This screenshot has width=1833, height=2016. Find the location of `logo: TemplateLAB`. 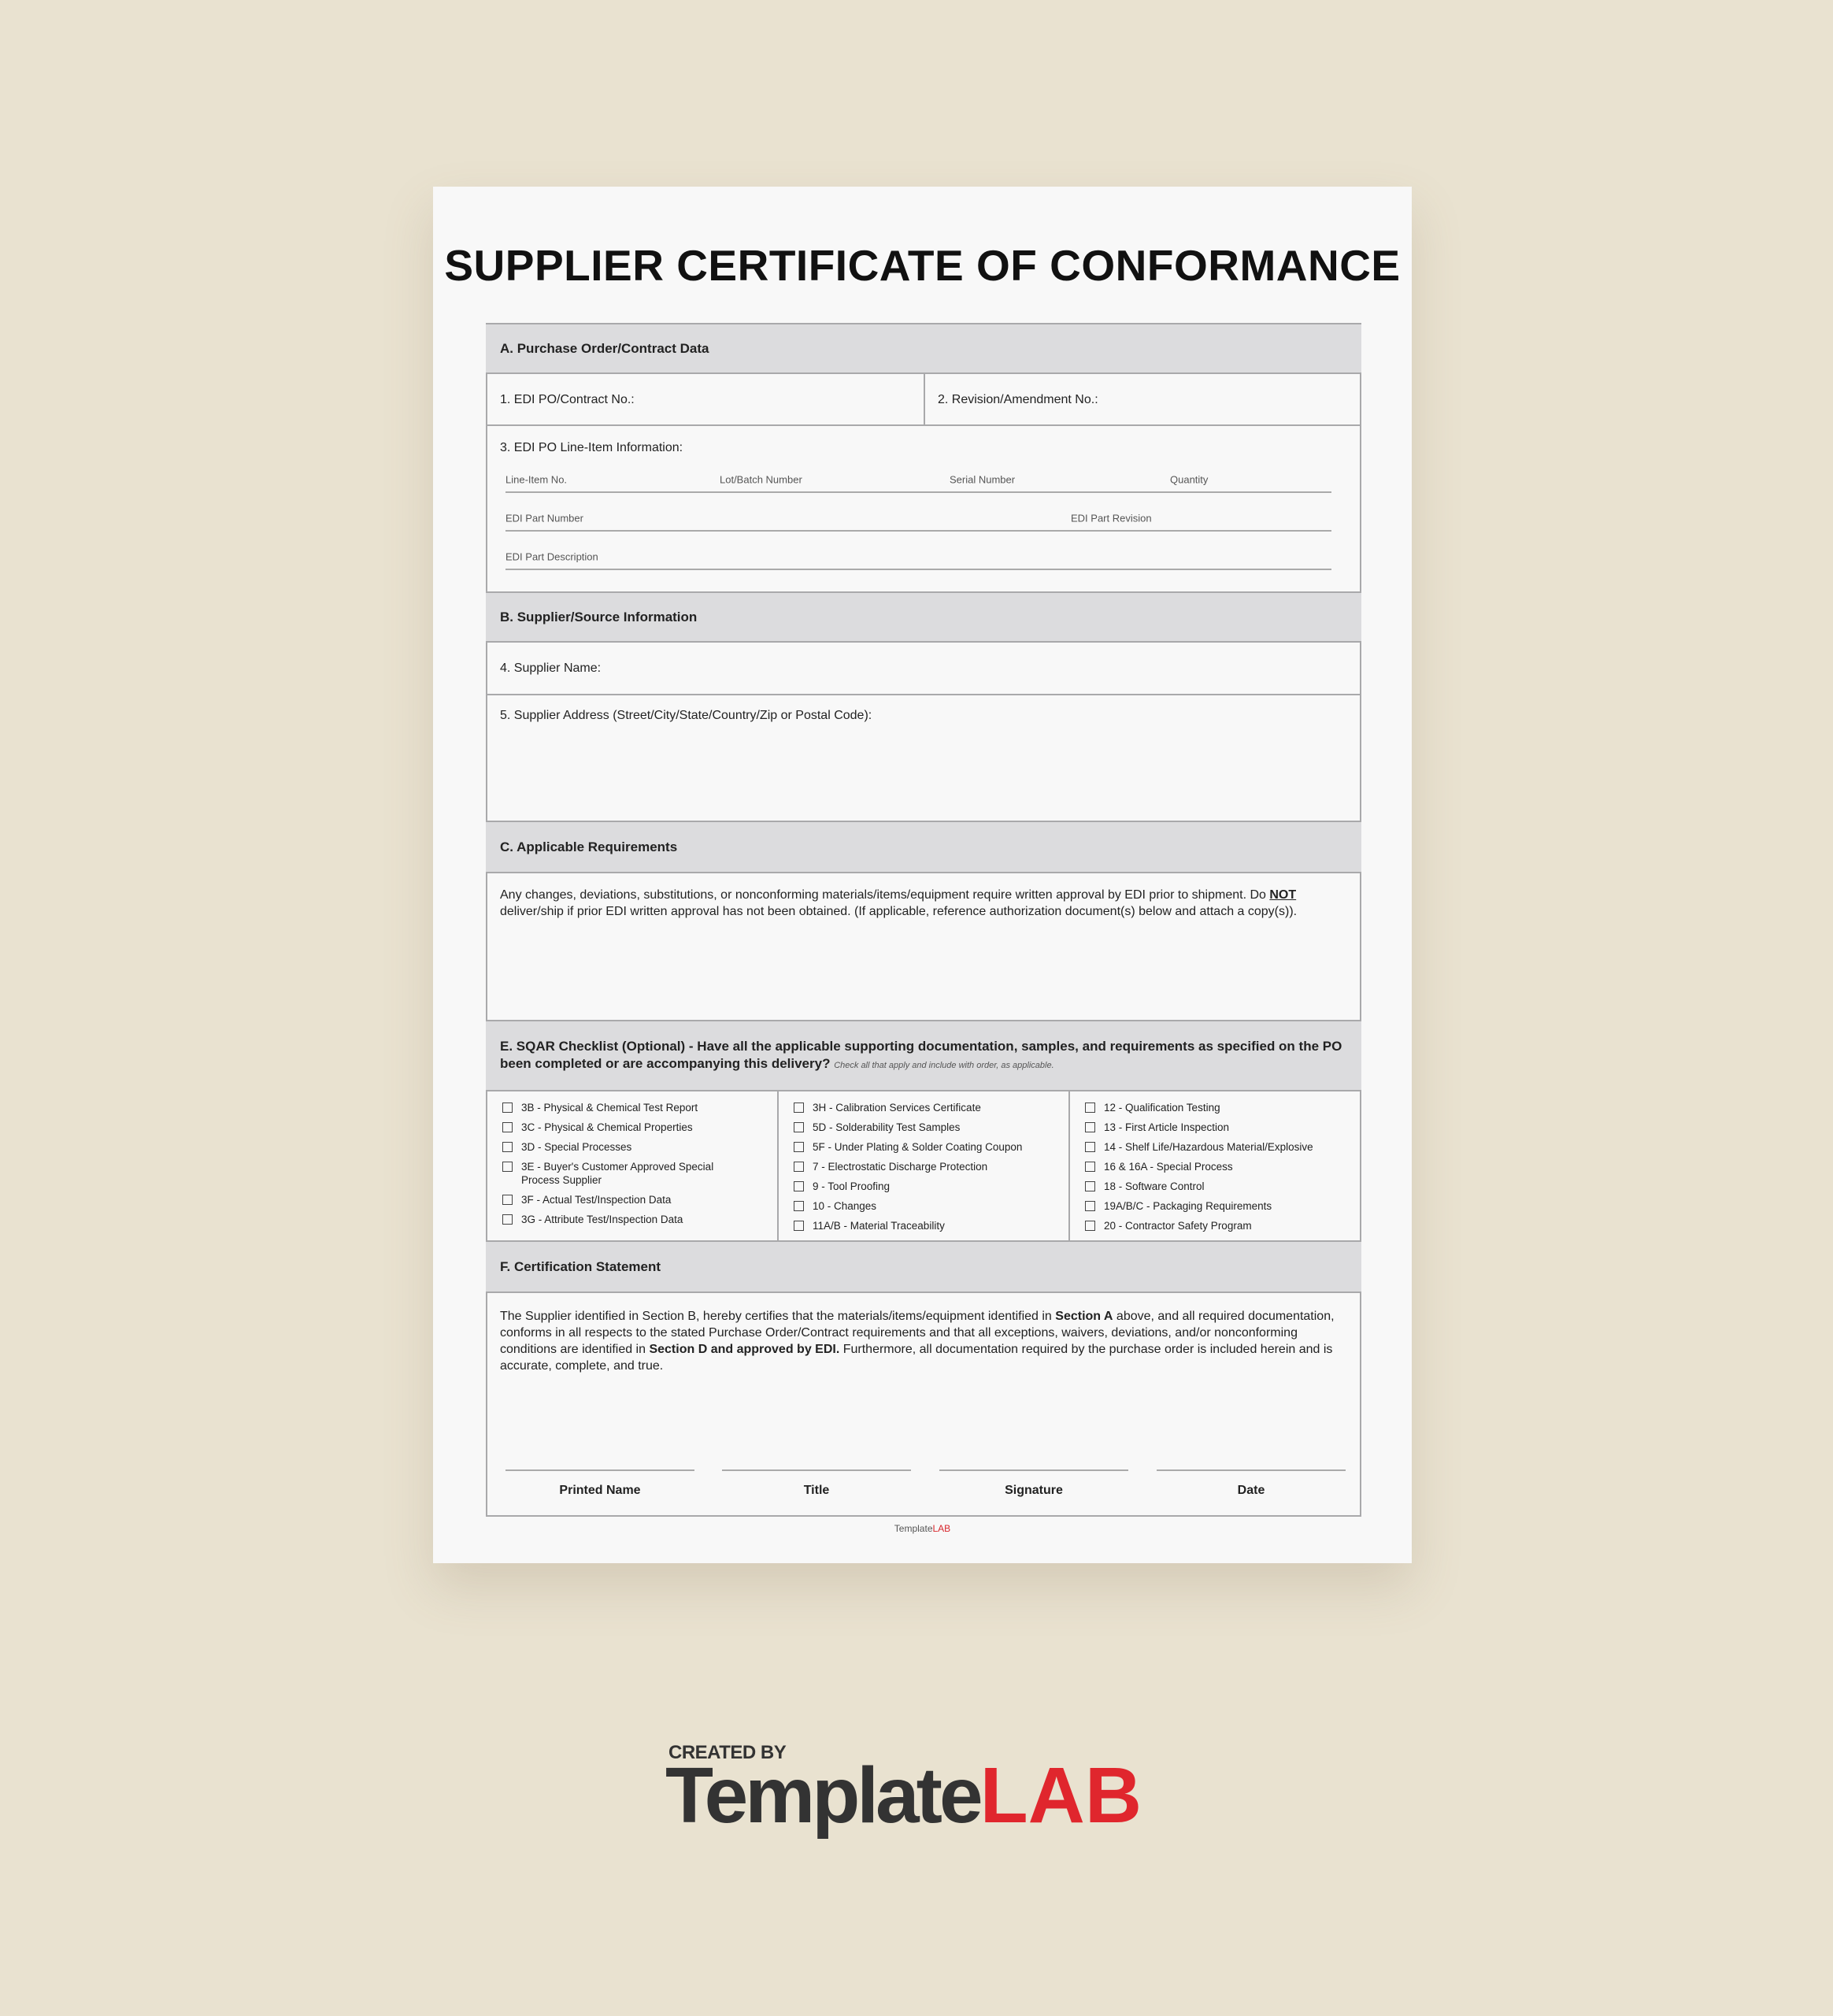

logo: TemplateLAB is located at coordinates (903, 1795).